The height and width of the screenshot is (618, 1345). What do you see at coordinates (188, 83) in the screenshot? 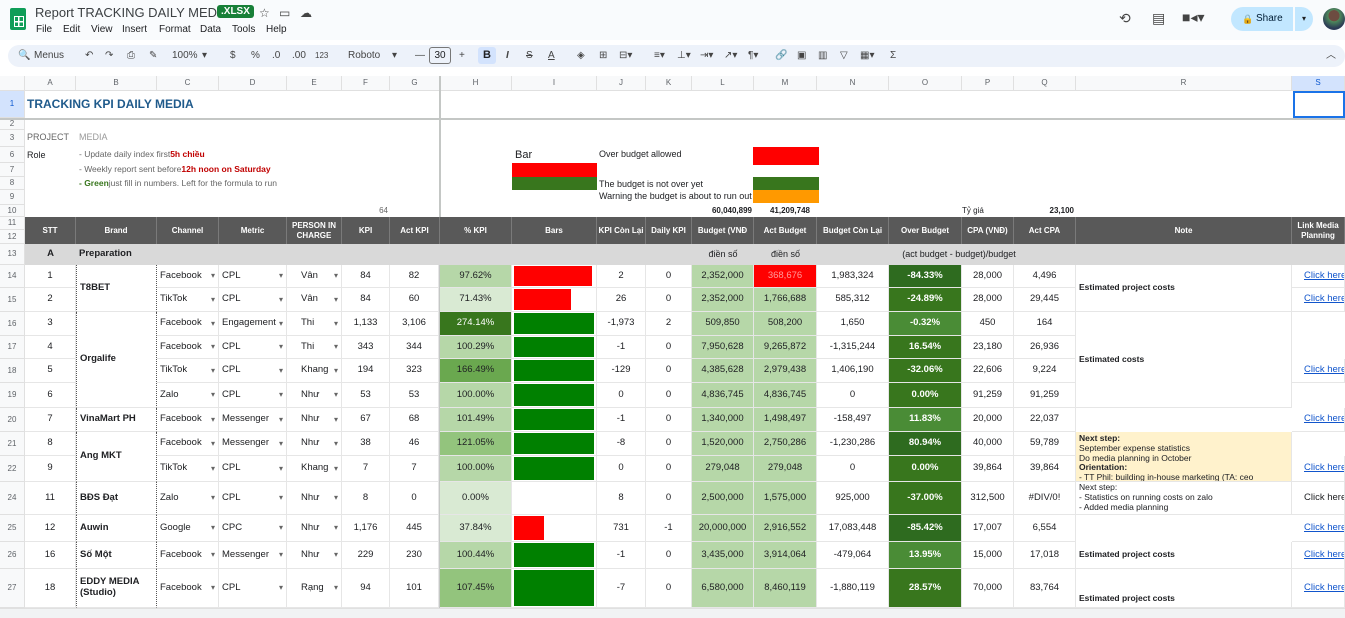
I see `column-header-c: C` at bounding box center [188, 83].